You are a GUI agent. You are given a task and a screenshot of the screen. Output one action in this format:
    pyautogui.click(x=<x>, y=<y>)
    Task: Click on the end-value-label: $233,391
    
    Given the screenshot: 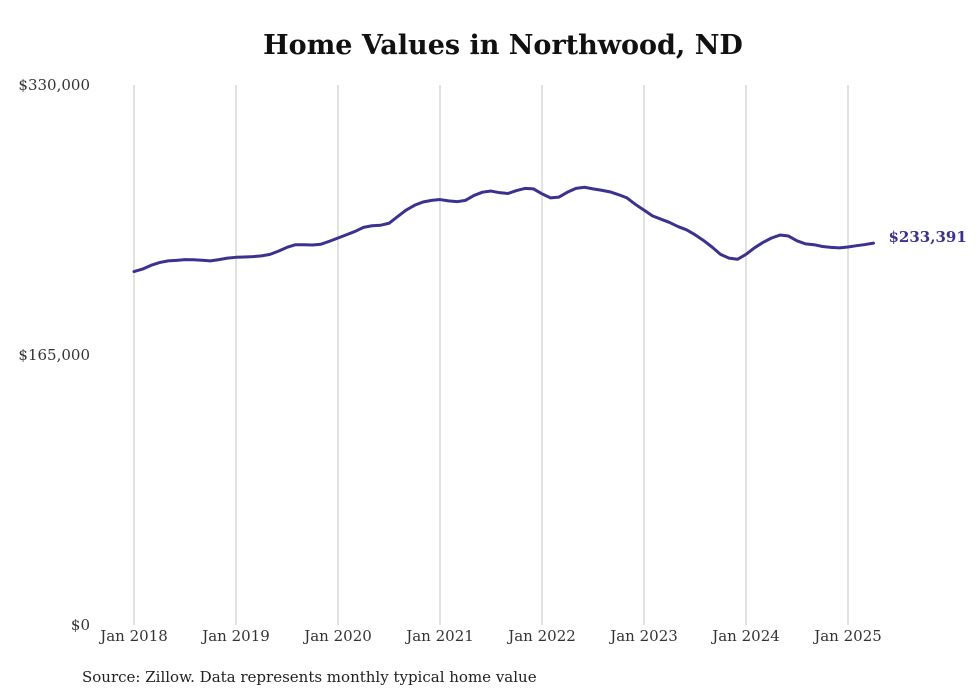 What is the action you would take?
    pyautogui.click(x=928, y=237)
    